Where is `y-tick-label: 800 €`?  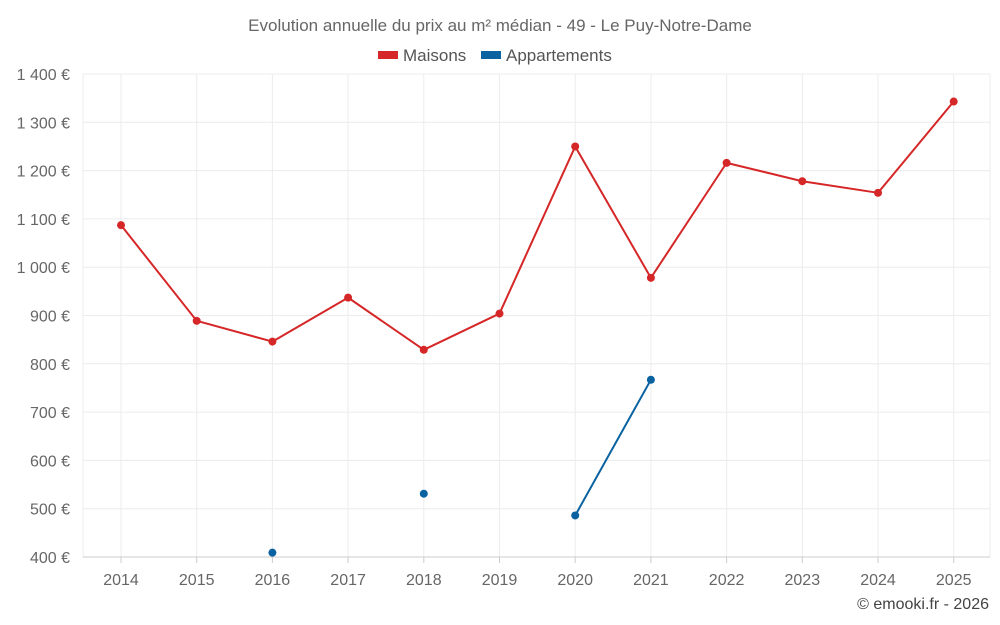 y-tick-label: 800 € is located at coordinates (50, 365).